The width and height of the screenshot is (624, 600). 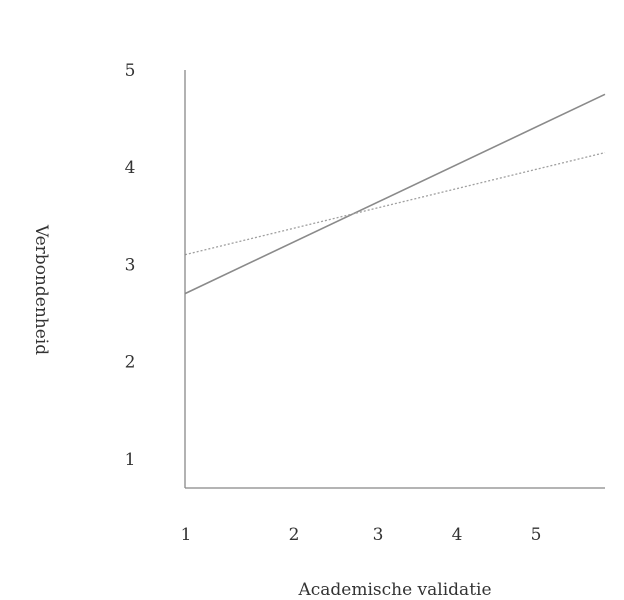 What do you see at coordinates (186, 535) in the screenshot?
I see `x-tick-label: 1` at bounding box center [186, 535].